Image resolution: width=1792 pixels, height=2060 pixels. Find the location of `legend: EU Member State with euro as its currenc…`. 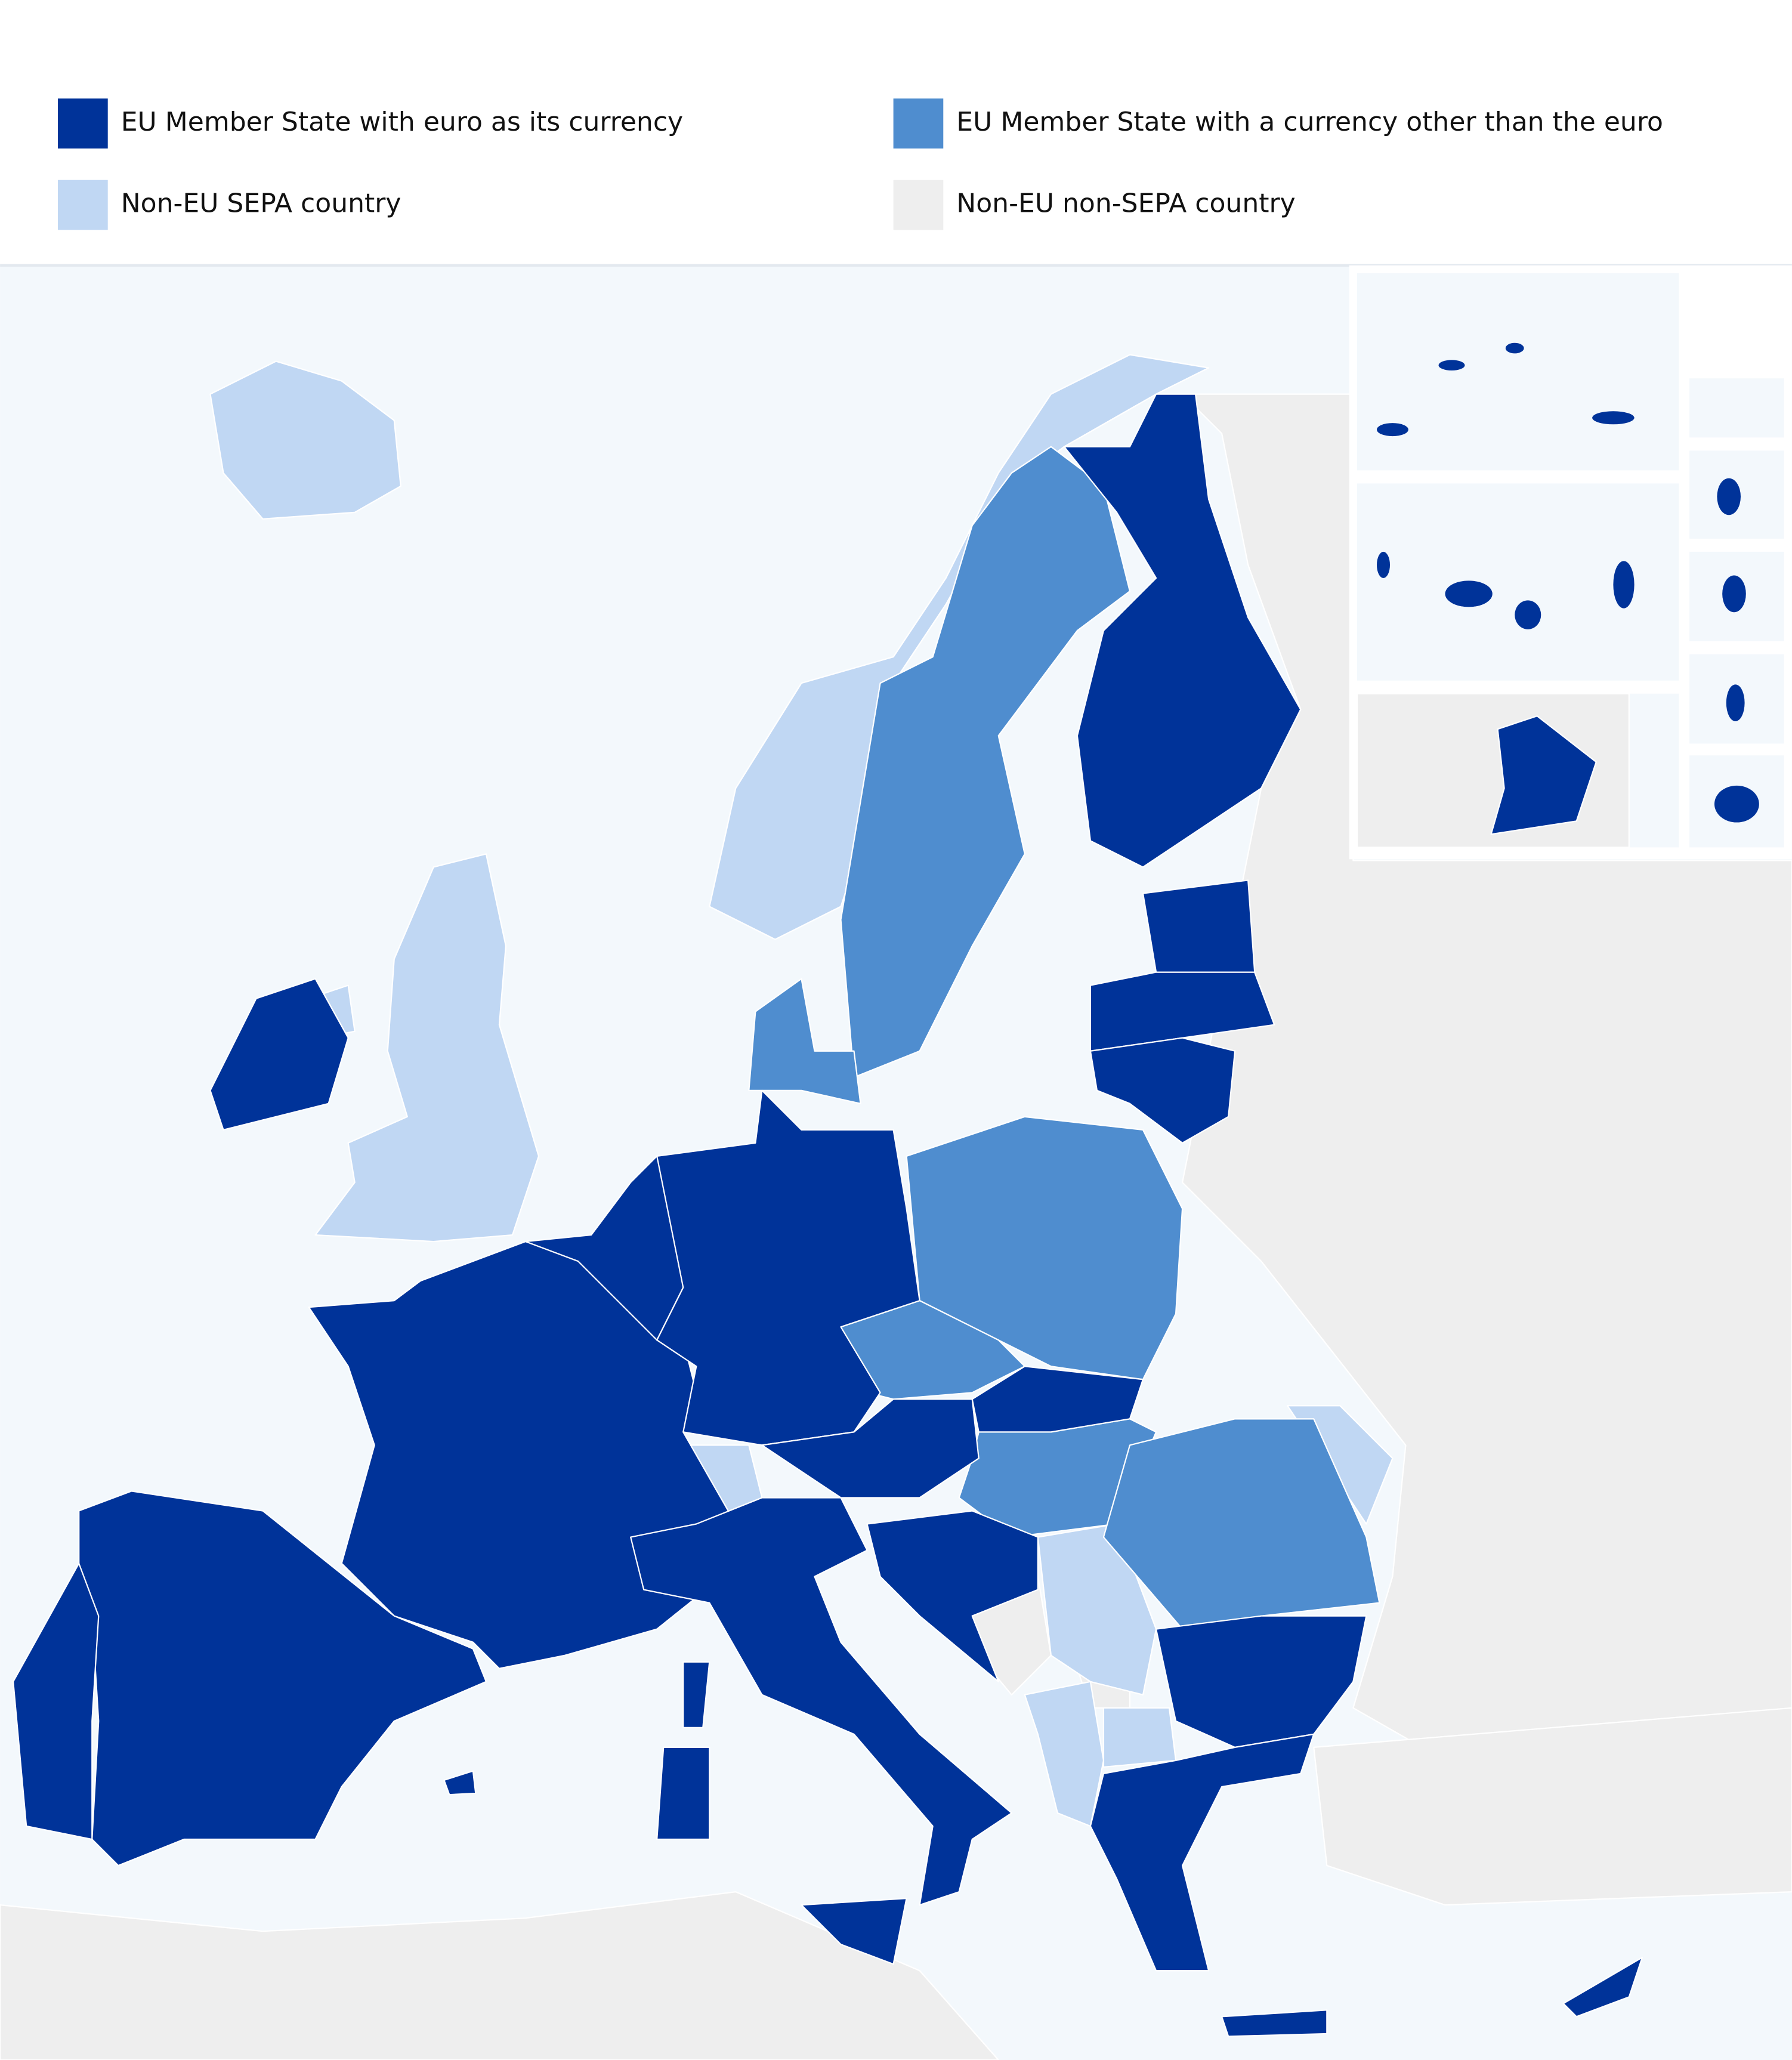

legend: EU Member State with euro as its currenc… is located at coordinates (861, 164).